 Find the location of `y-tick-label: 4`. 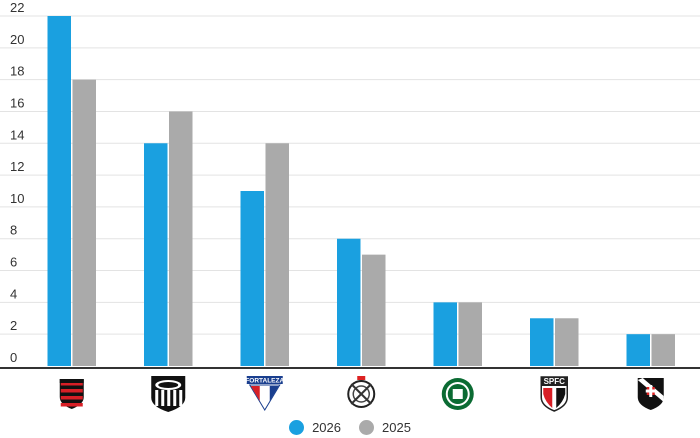

y-tick-label: 4 is located at coordinates (13, 293).